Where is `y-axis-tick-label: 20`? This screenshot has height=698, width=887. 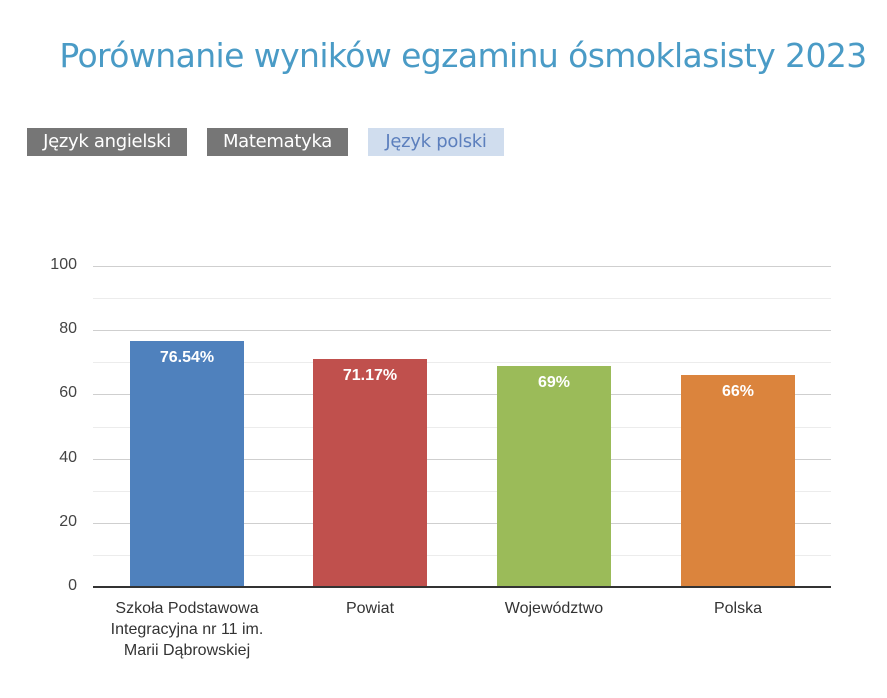 y-axis-tick-label: 20 is located at coordinates (68, 521).